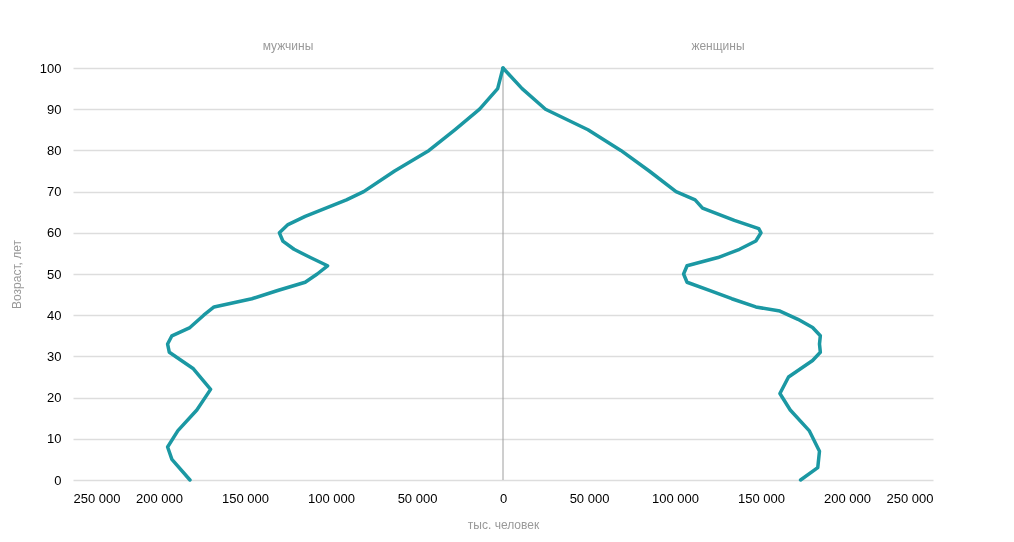 This screenshot has width=1014, height=542. What do you see at coordinates (54, 233) in the screenshot?
I see `y-tick-label: 60` at bounding box center [54, 233].